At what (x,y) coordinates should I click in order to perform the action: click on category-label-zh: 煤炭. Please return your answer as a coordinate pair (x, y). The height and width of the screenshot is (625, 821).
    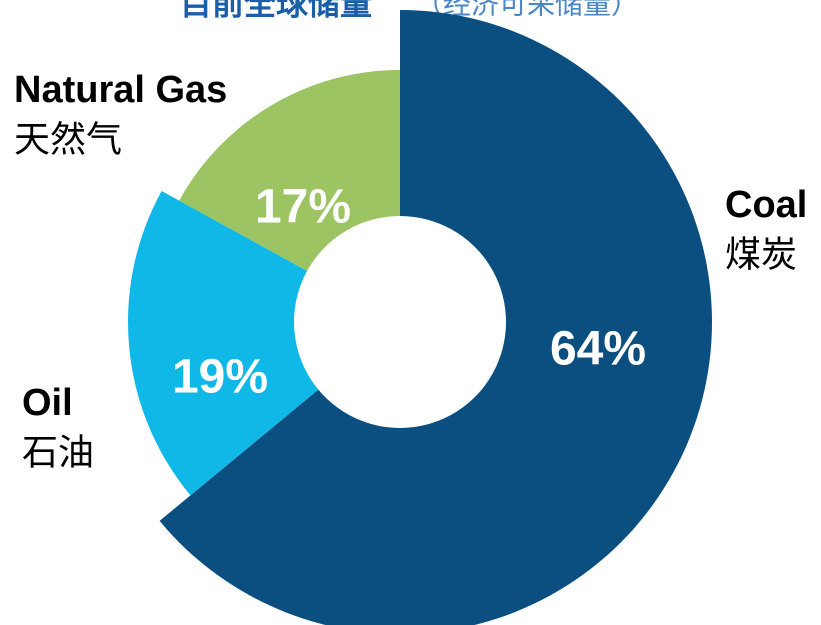
    Looking at the image, I should click on (761, 254).